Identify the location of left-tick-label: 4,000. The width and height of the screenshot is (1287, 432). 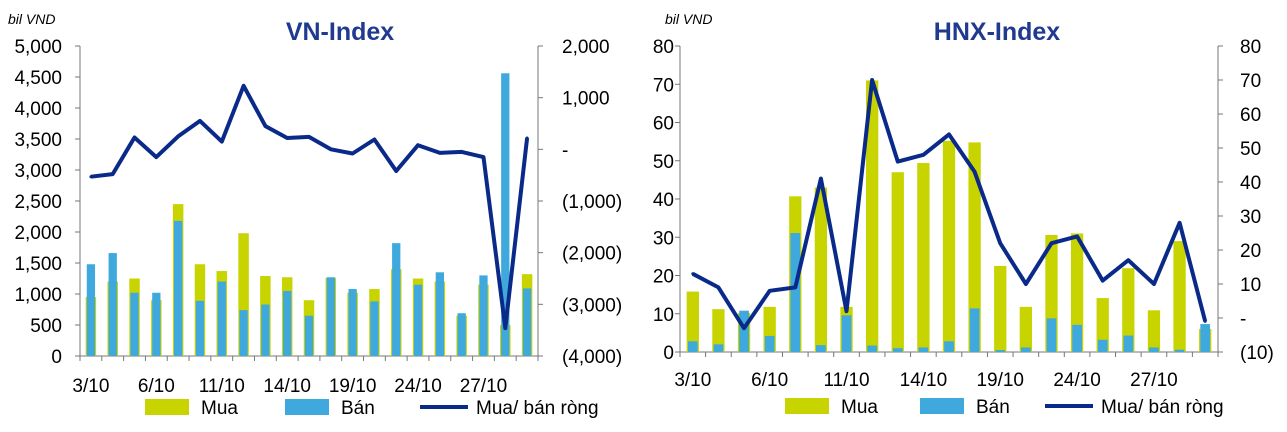
(38, 109).